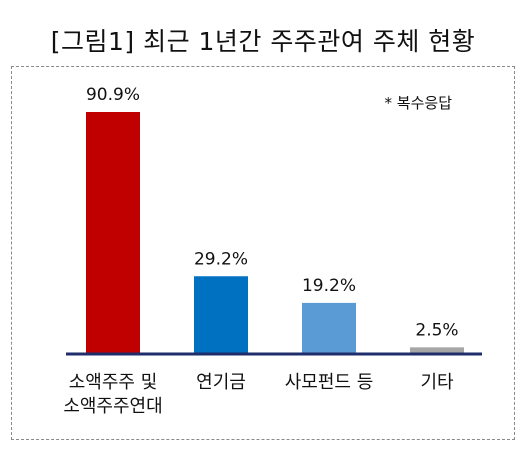 The image size is (526, 456). Describe the element at coordinates (113, 382) in the screenshot. I see `category-label-1-line-1: 소액주주 및` at that location.